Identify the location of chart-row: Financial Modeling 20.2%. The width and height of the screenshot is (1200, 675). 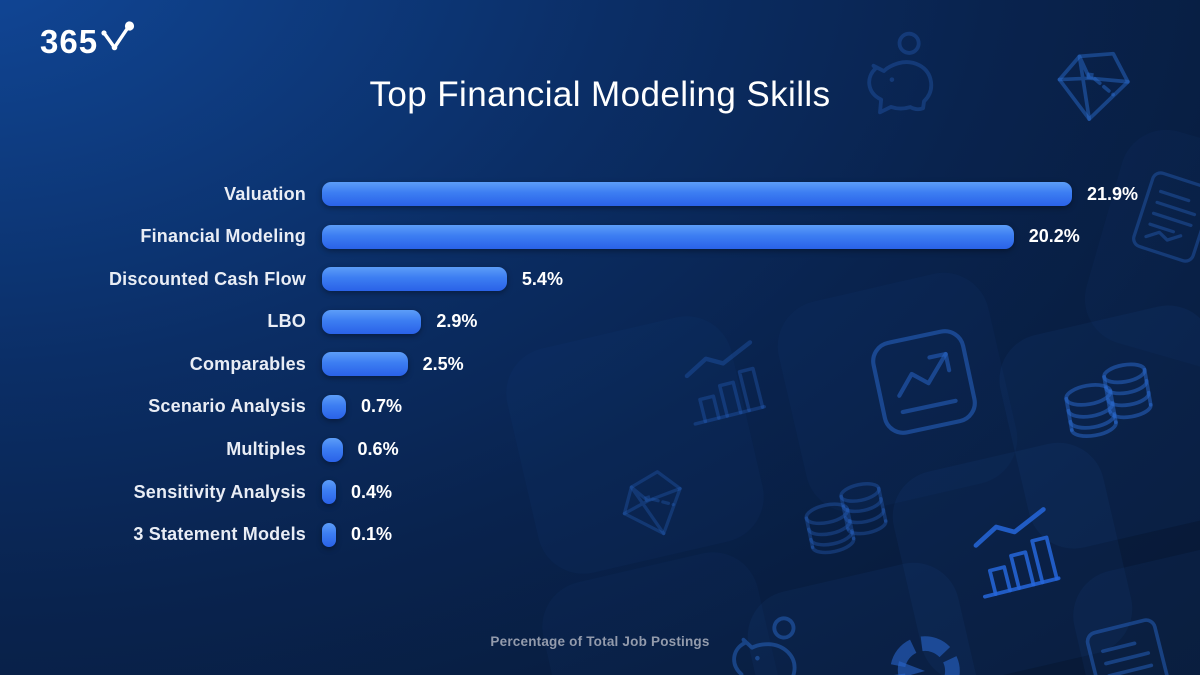
(605, 236).